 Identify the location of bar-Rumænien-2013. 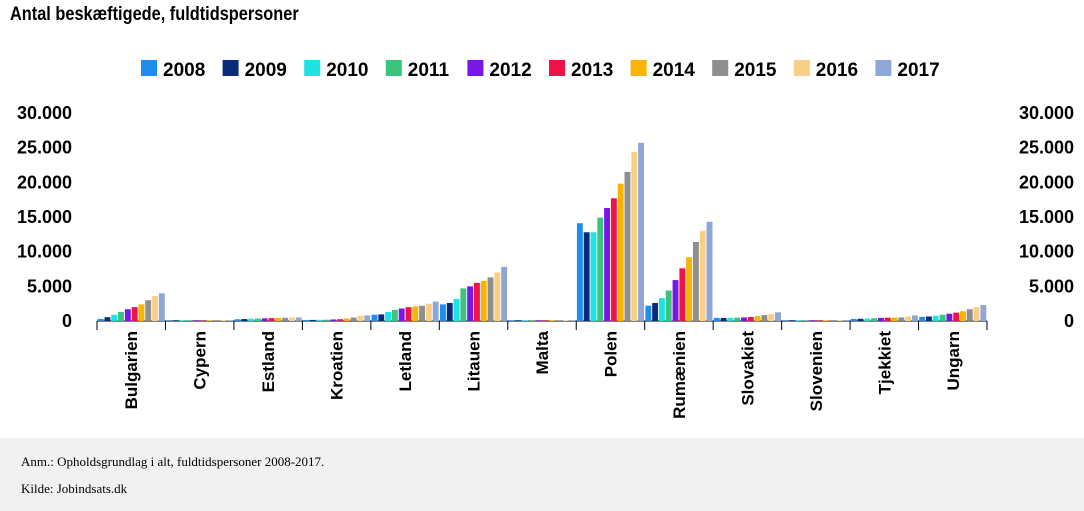
(682, 294).